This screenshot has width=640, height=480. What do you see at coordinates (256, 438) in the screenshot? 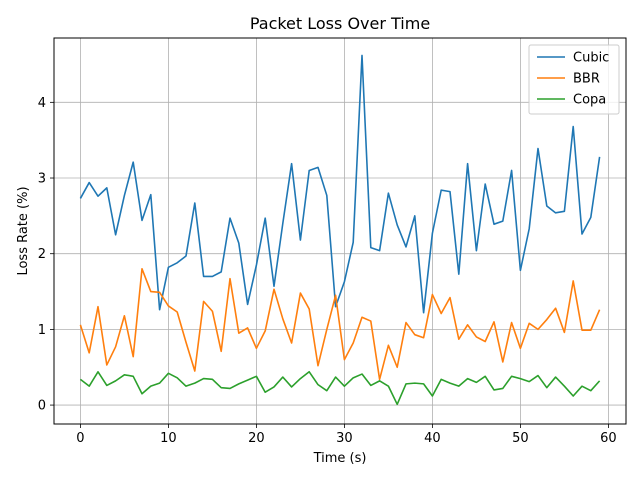
I see `x-tick-label: 20` at bounding box center [256, 438].